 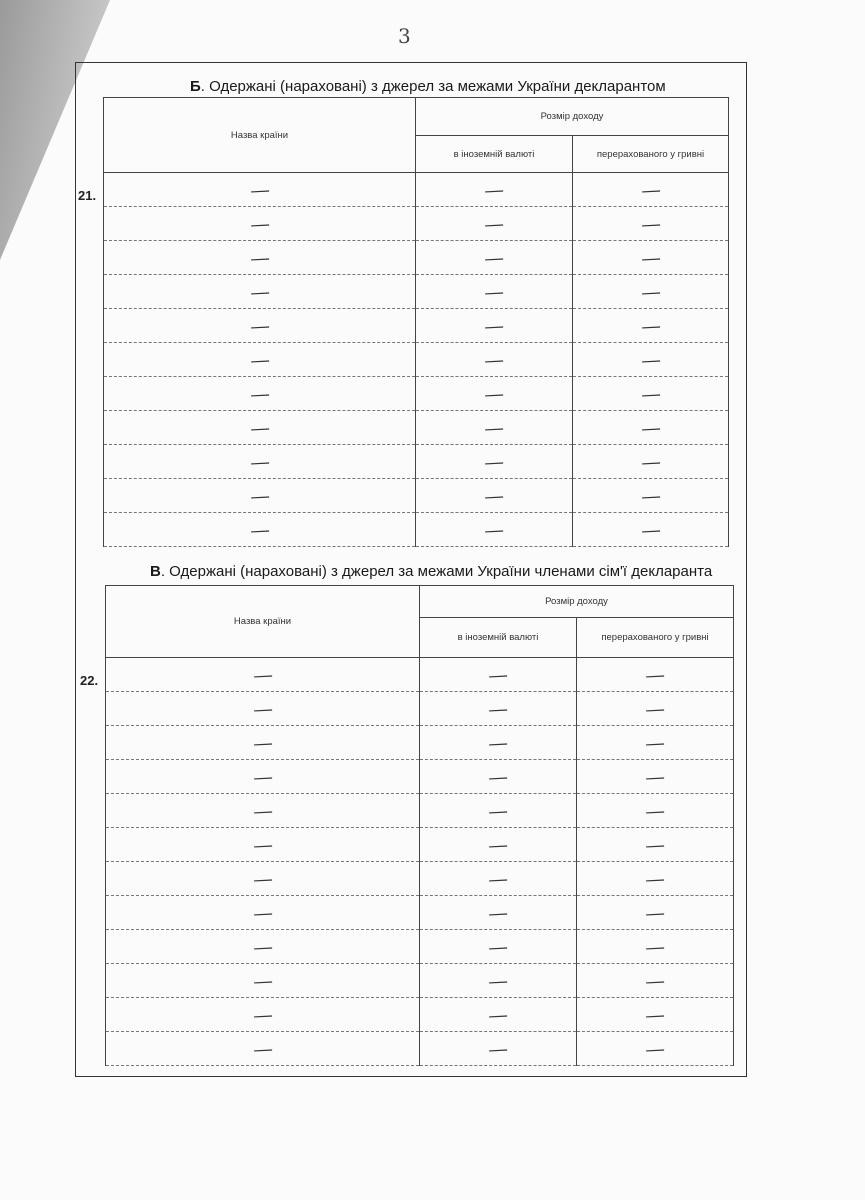 What do you see at coordinates (259, 135) in the screenshot?
I see `header-country: Назва країни` at bounding box center [259, 135].